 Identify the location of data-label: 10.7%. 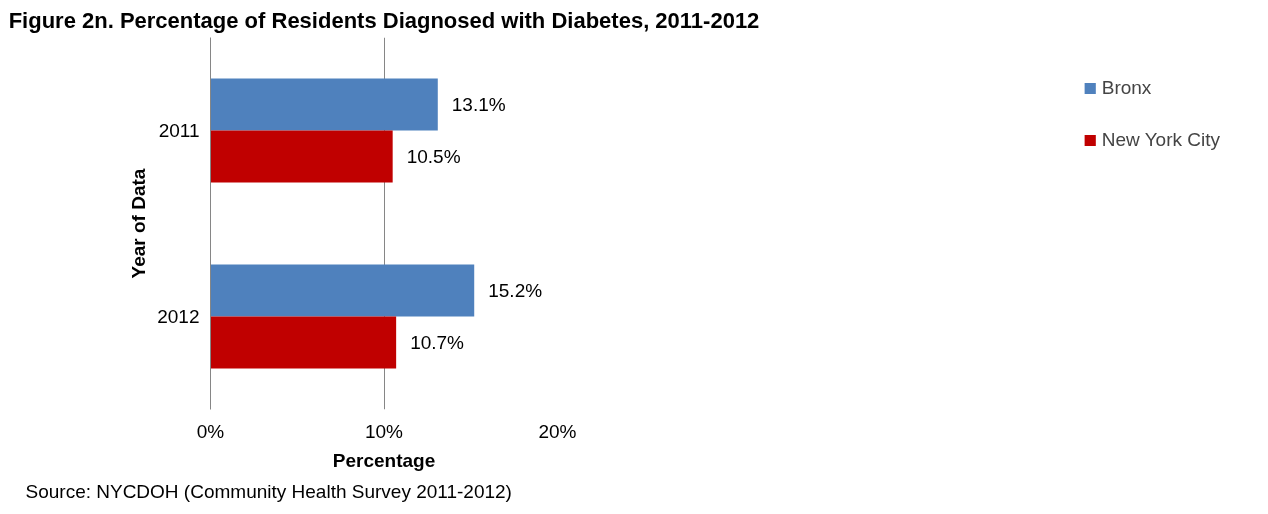
(437, 343).